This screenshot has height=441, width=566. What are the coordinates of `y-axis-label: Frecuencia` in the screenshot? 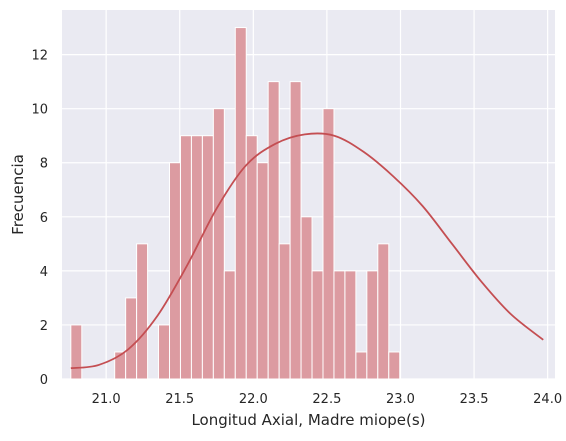 It's located at (18, 194).